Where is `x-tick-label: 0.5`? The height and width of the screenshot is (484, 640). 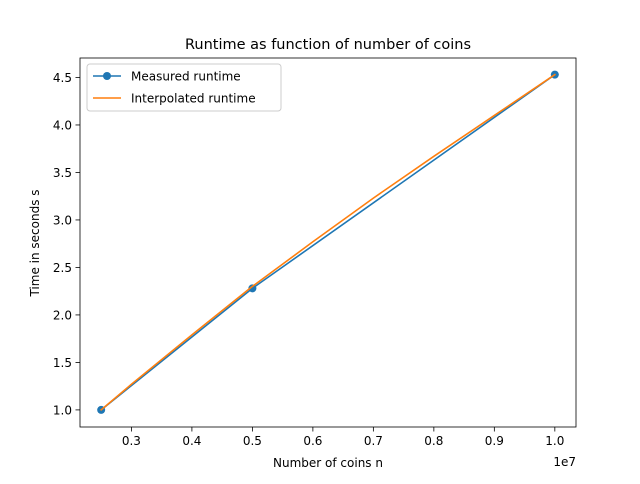 x-tick-label: 0.5 is located at coordinates (252, 441).